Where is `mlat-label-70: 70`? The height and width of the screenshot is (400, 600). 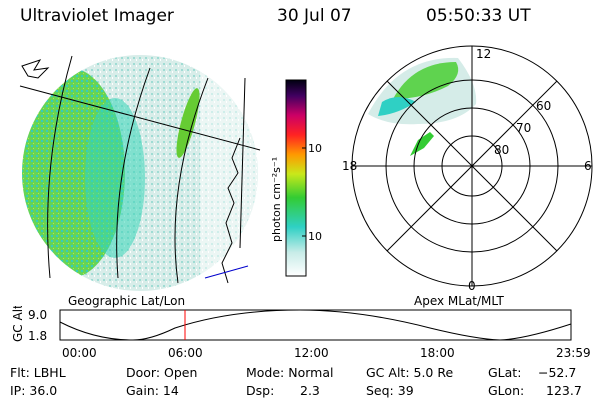 mlat-label-70: 70 is located at coordinates (523, 128).